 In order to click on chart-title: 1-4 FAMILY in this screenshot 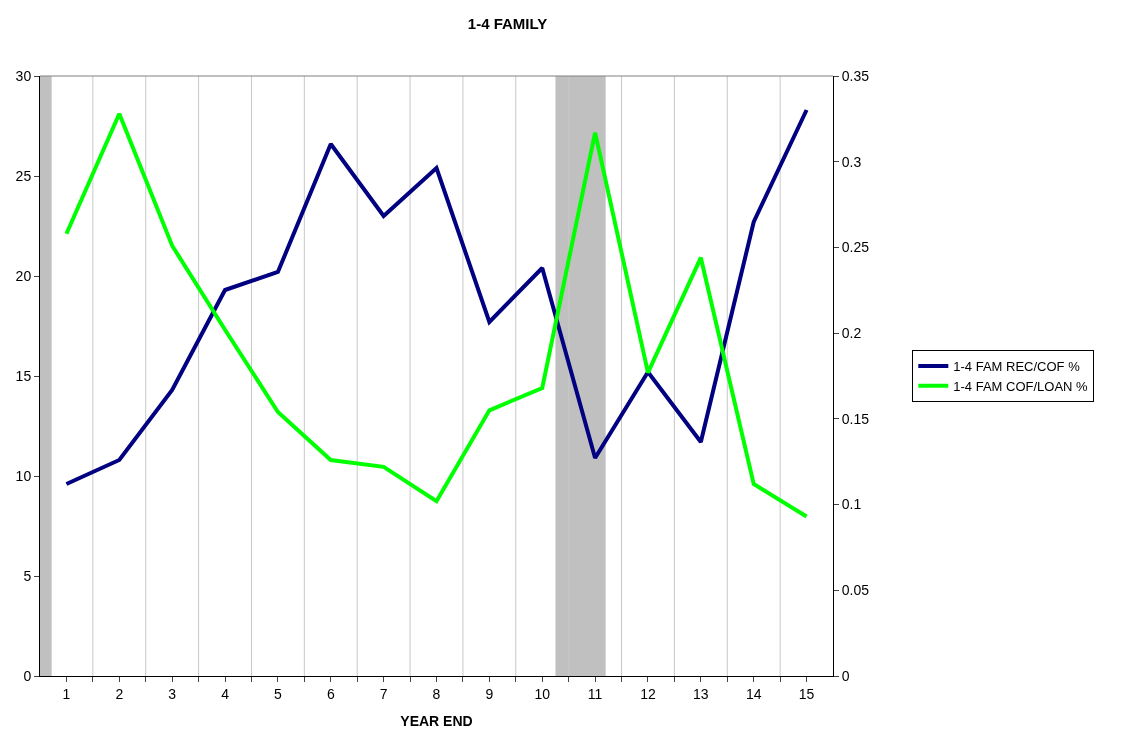, I will do `click(507, 24)`.